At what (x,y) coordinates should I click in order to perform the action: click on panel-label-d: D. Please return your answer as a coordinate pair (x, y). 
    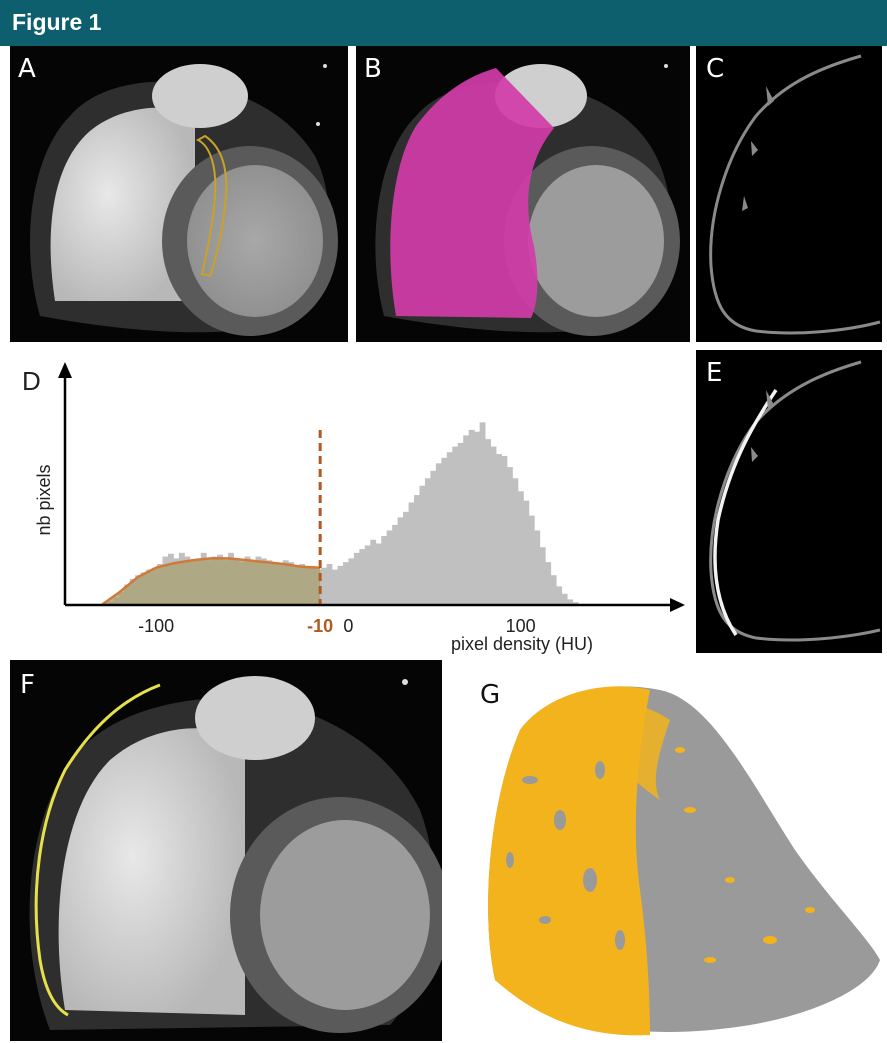
    Looking at the image, I should click on (31, 381).